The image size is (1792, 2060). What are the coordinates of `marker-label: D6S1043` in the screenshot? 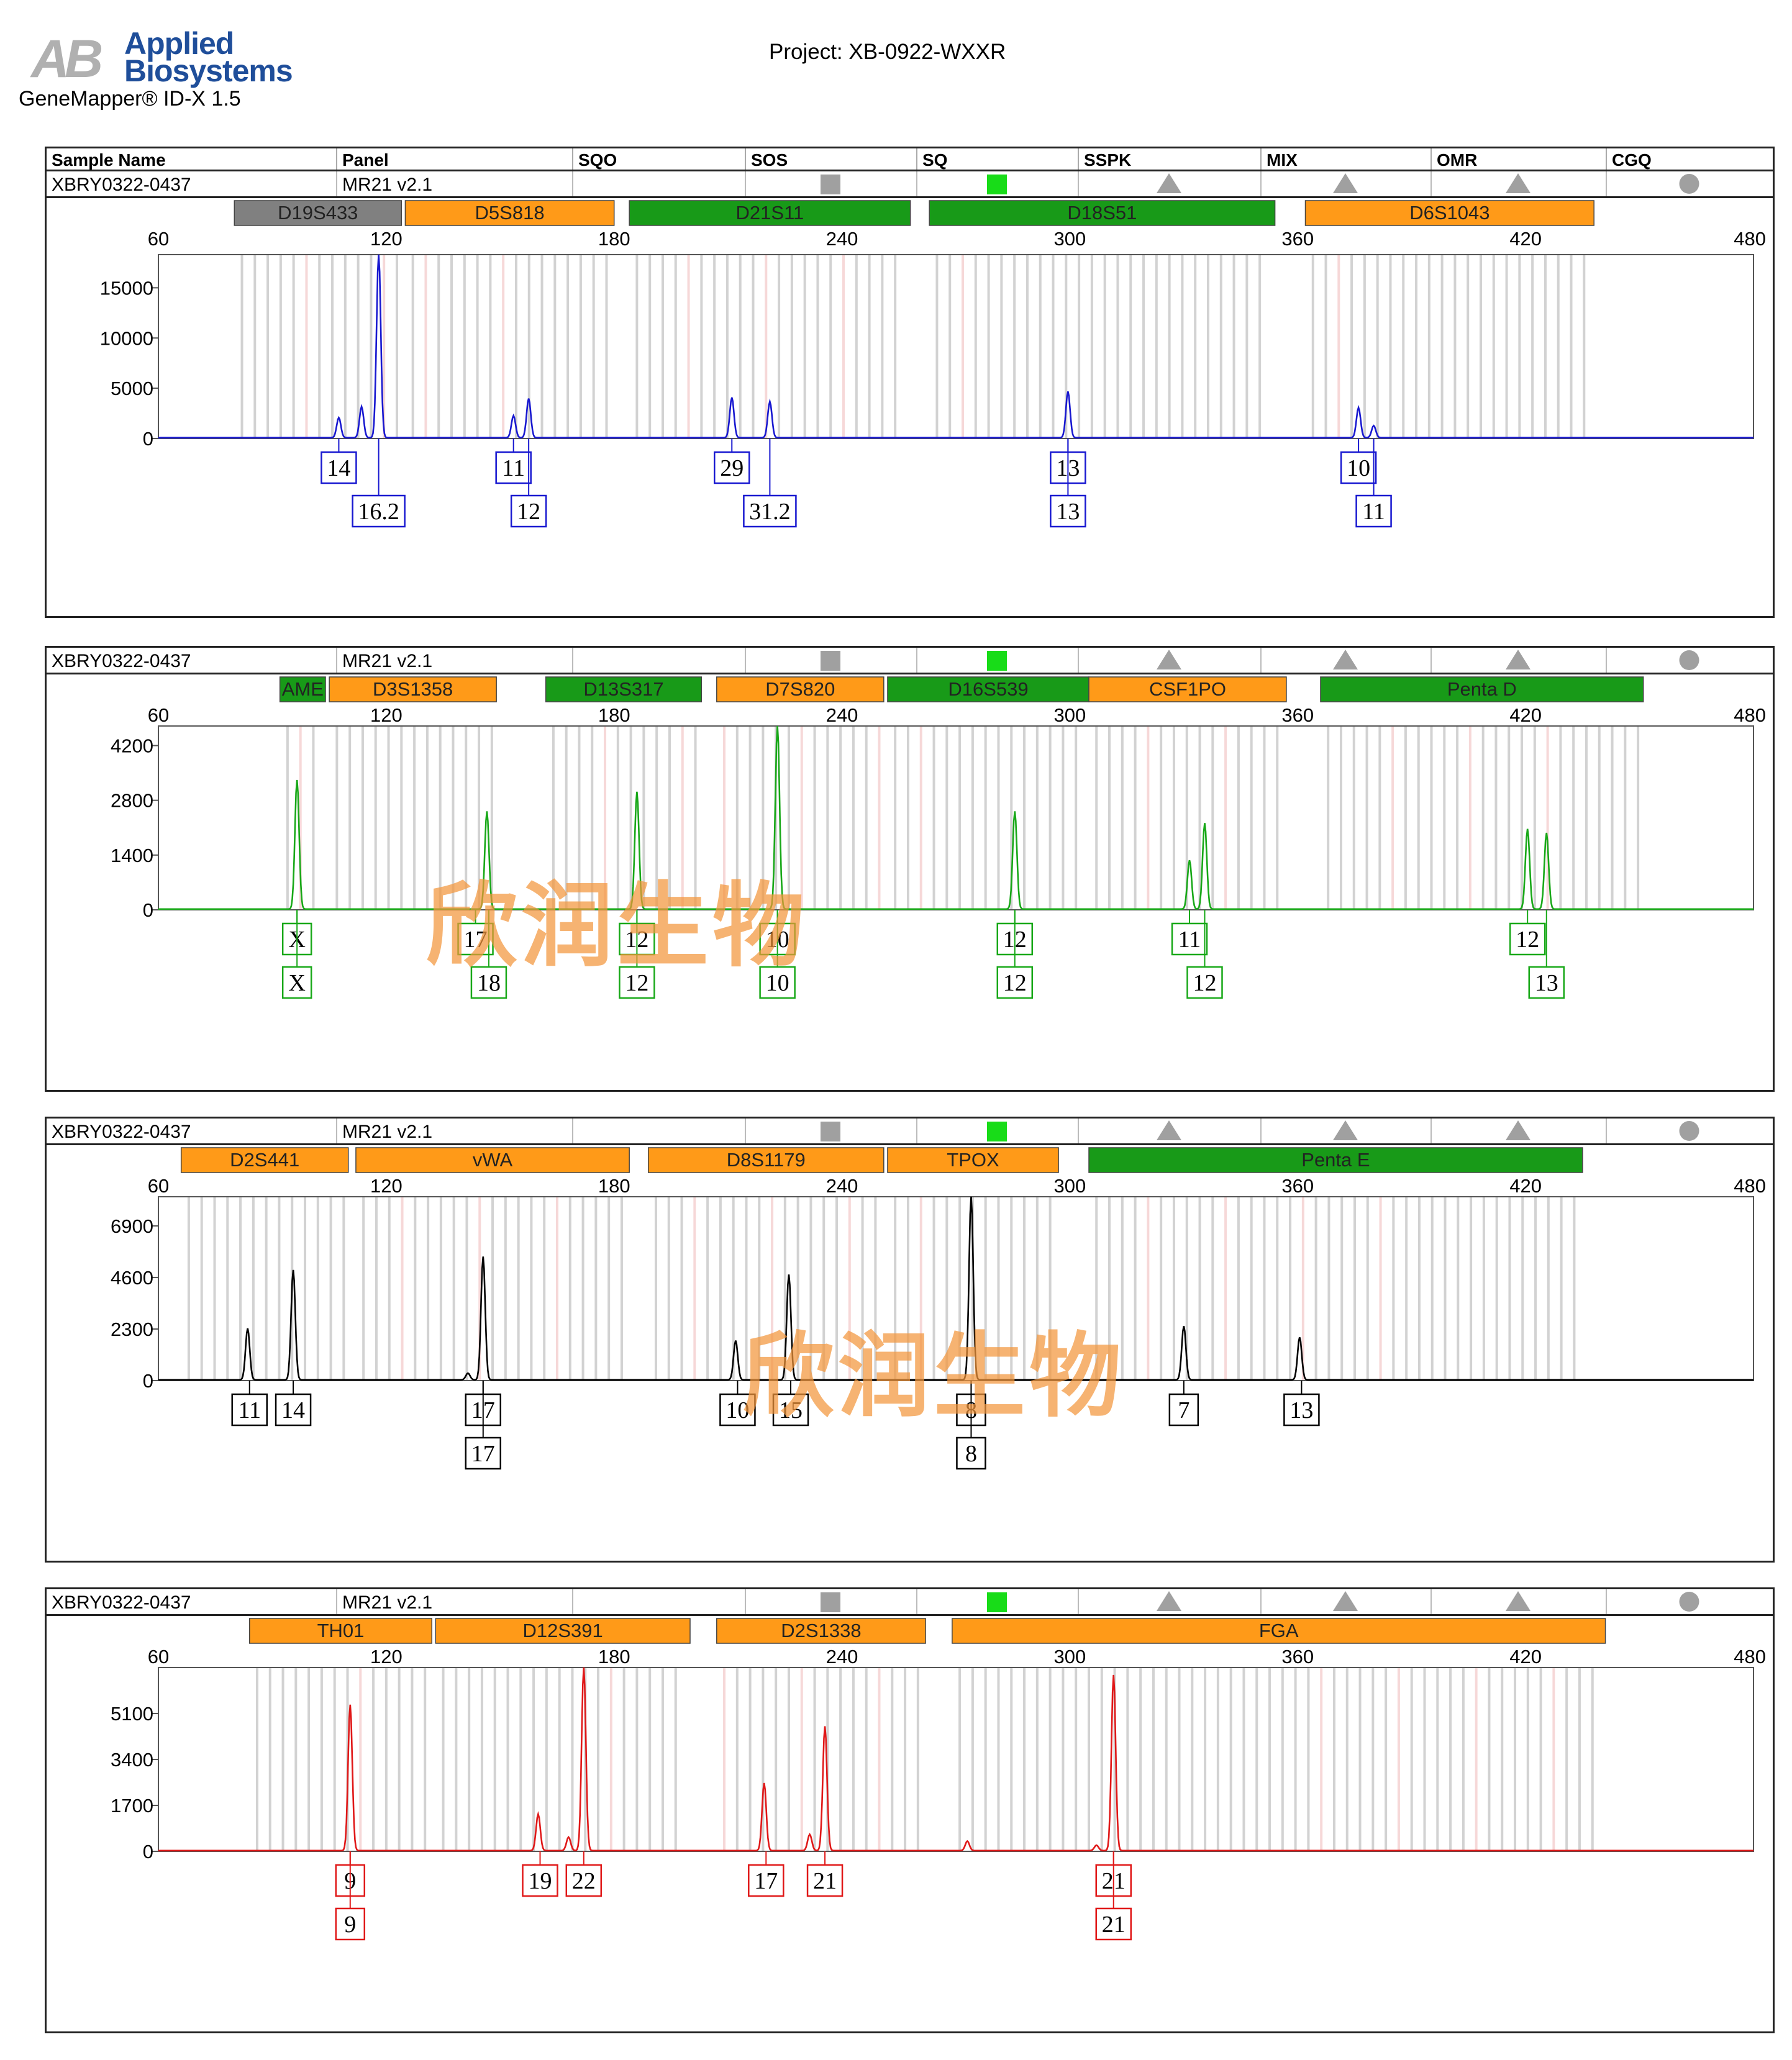 It's located at (1449, 213).